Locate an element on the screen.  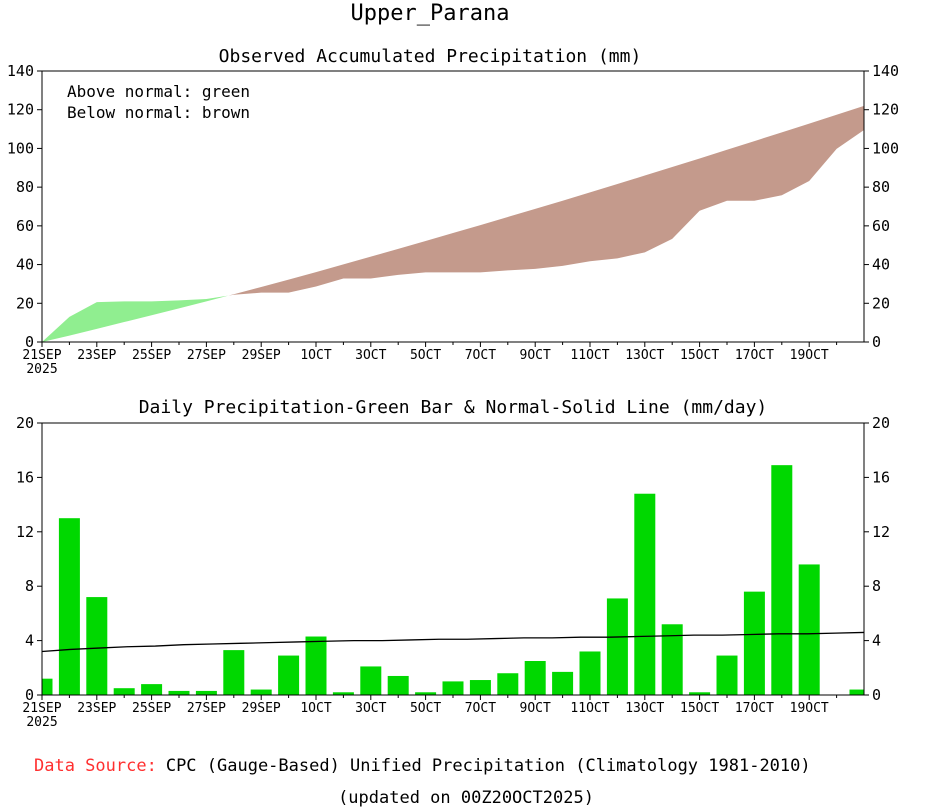
daily-xtick-label: 27SEP is located at coordinates (206, 708).